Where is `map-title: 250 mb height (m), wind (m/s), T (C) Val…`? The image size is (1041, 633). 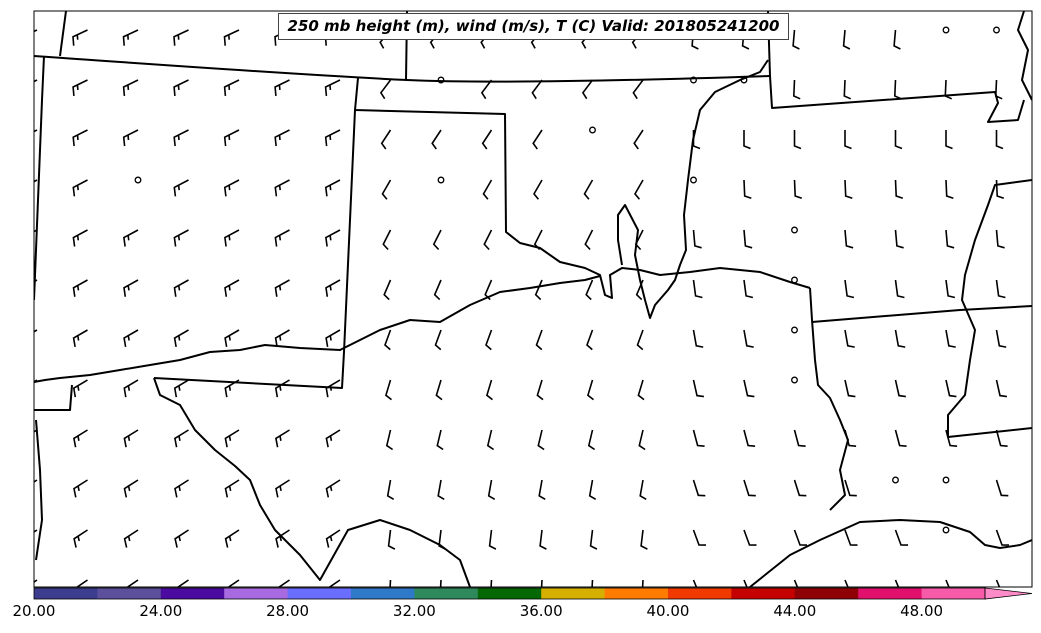 map-title: 250 mb height (m), wind (m/s), T (C) Val… is located at coordinates (533, 26).